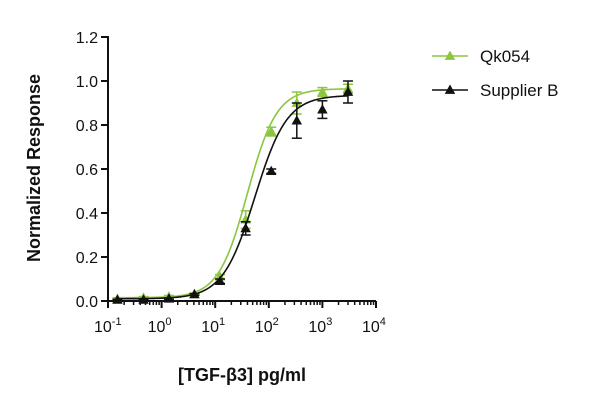 The image size is (600, 401). Describe the element at coordinates (505, 56) in the screenshot. I see `legend-label: Qk054` at that location.